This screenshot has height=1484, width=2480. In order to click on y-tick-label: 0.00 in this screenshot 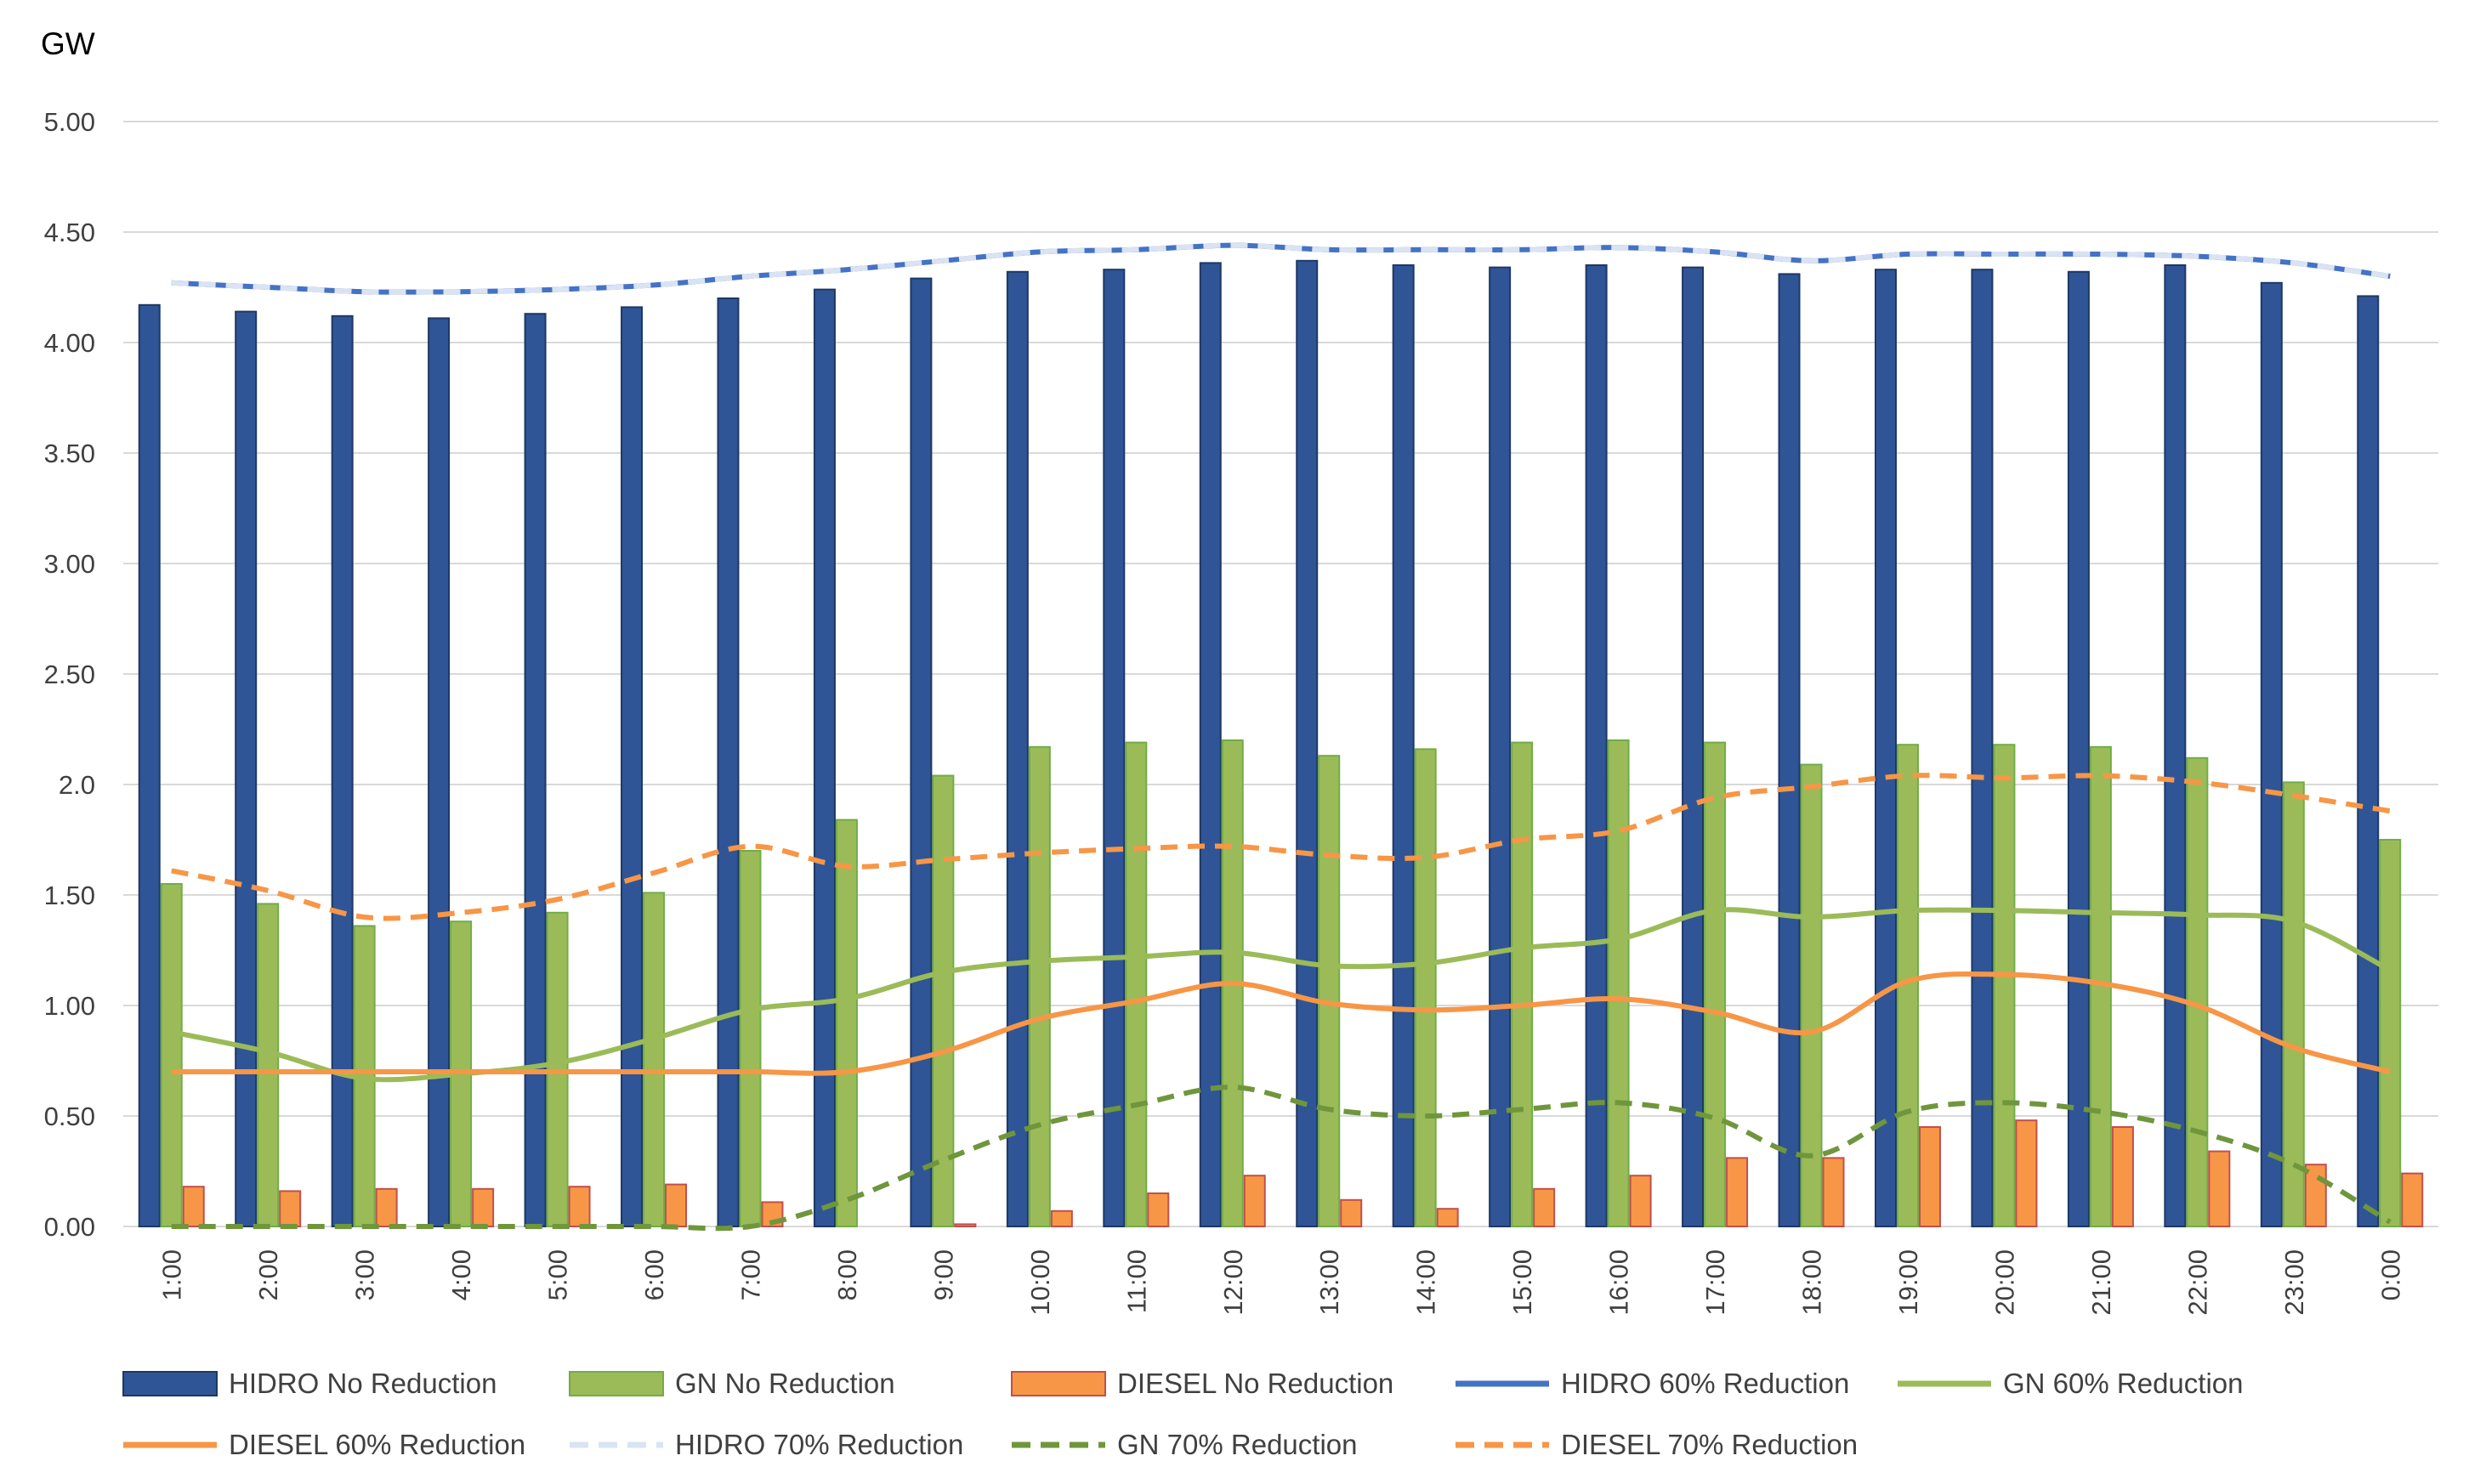, I will do `click(69, 1227)`.